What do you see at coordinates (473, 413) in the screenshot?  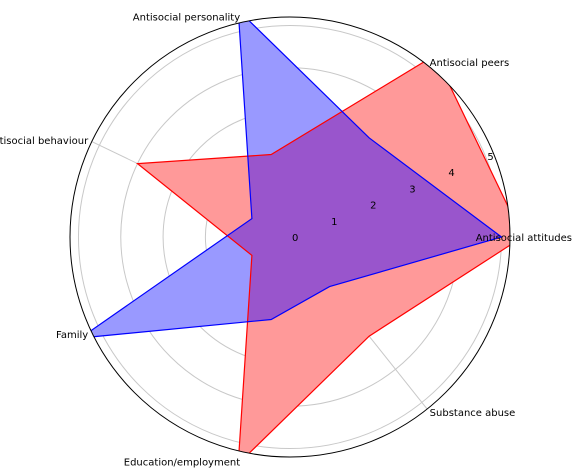 I see `category-label: Substance abuse` at bounding box center [473, 413].